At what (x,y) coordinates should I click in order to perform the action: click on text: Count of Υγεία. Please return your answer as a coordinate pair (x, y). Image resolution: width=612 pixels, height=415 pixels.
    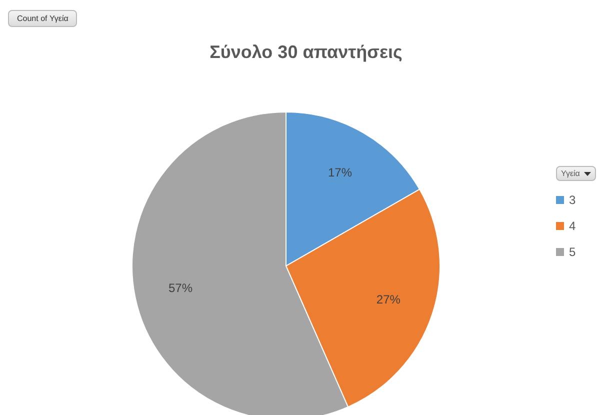
    Looking at the image, I should click on (43, 18).